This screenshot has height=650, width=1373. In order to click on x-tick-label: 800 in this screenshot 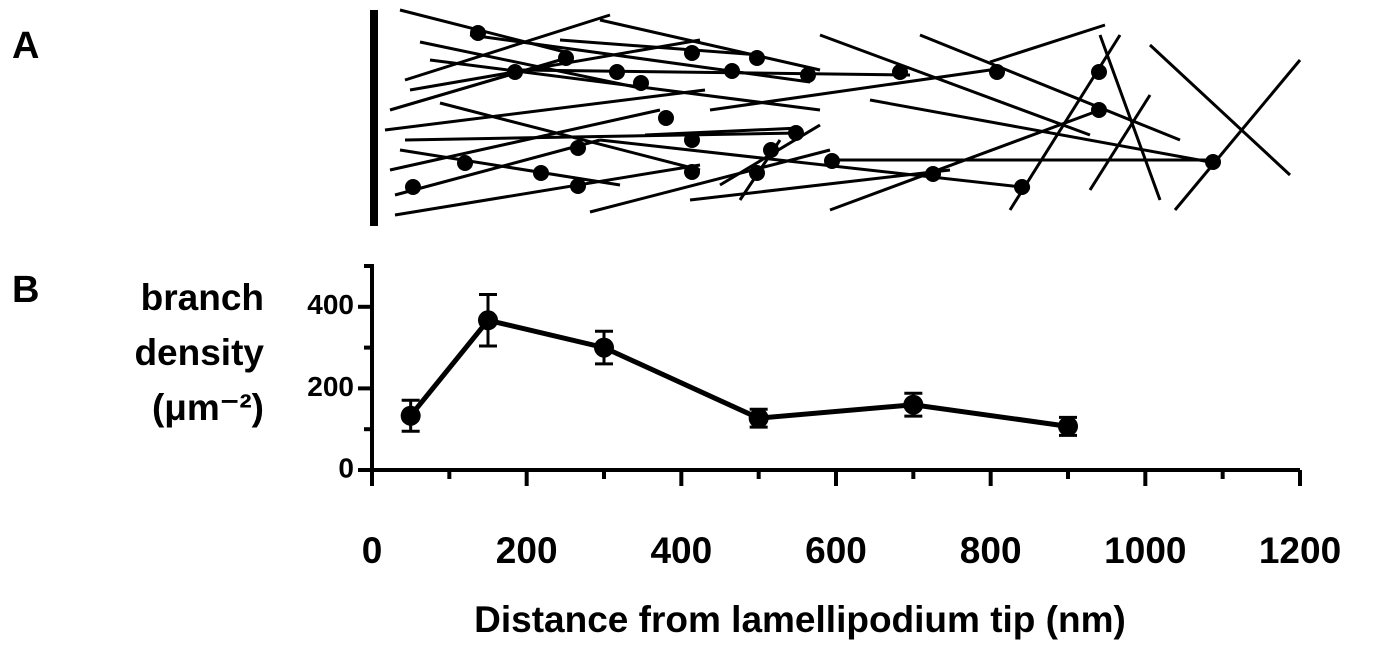, I will do `click(991, 550)`.